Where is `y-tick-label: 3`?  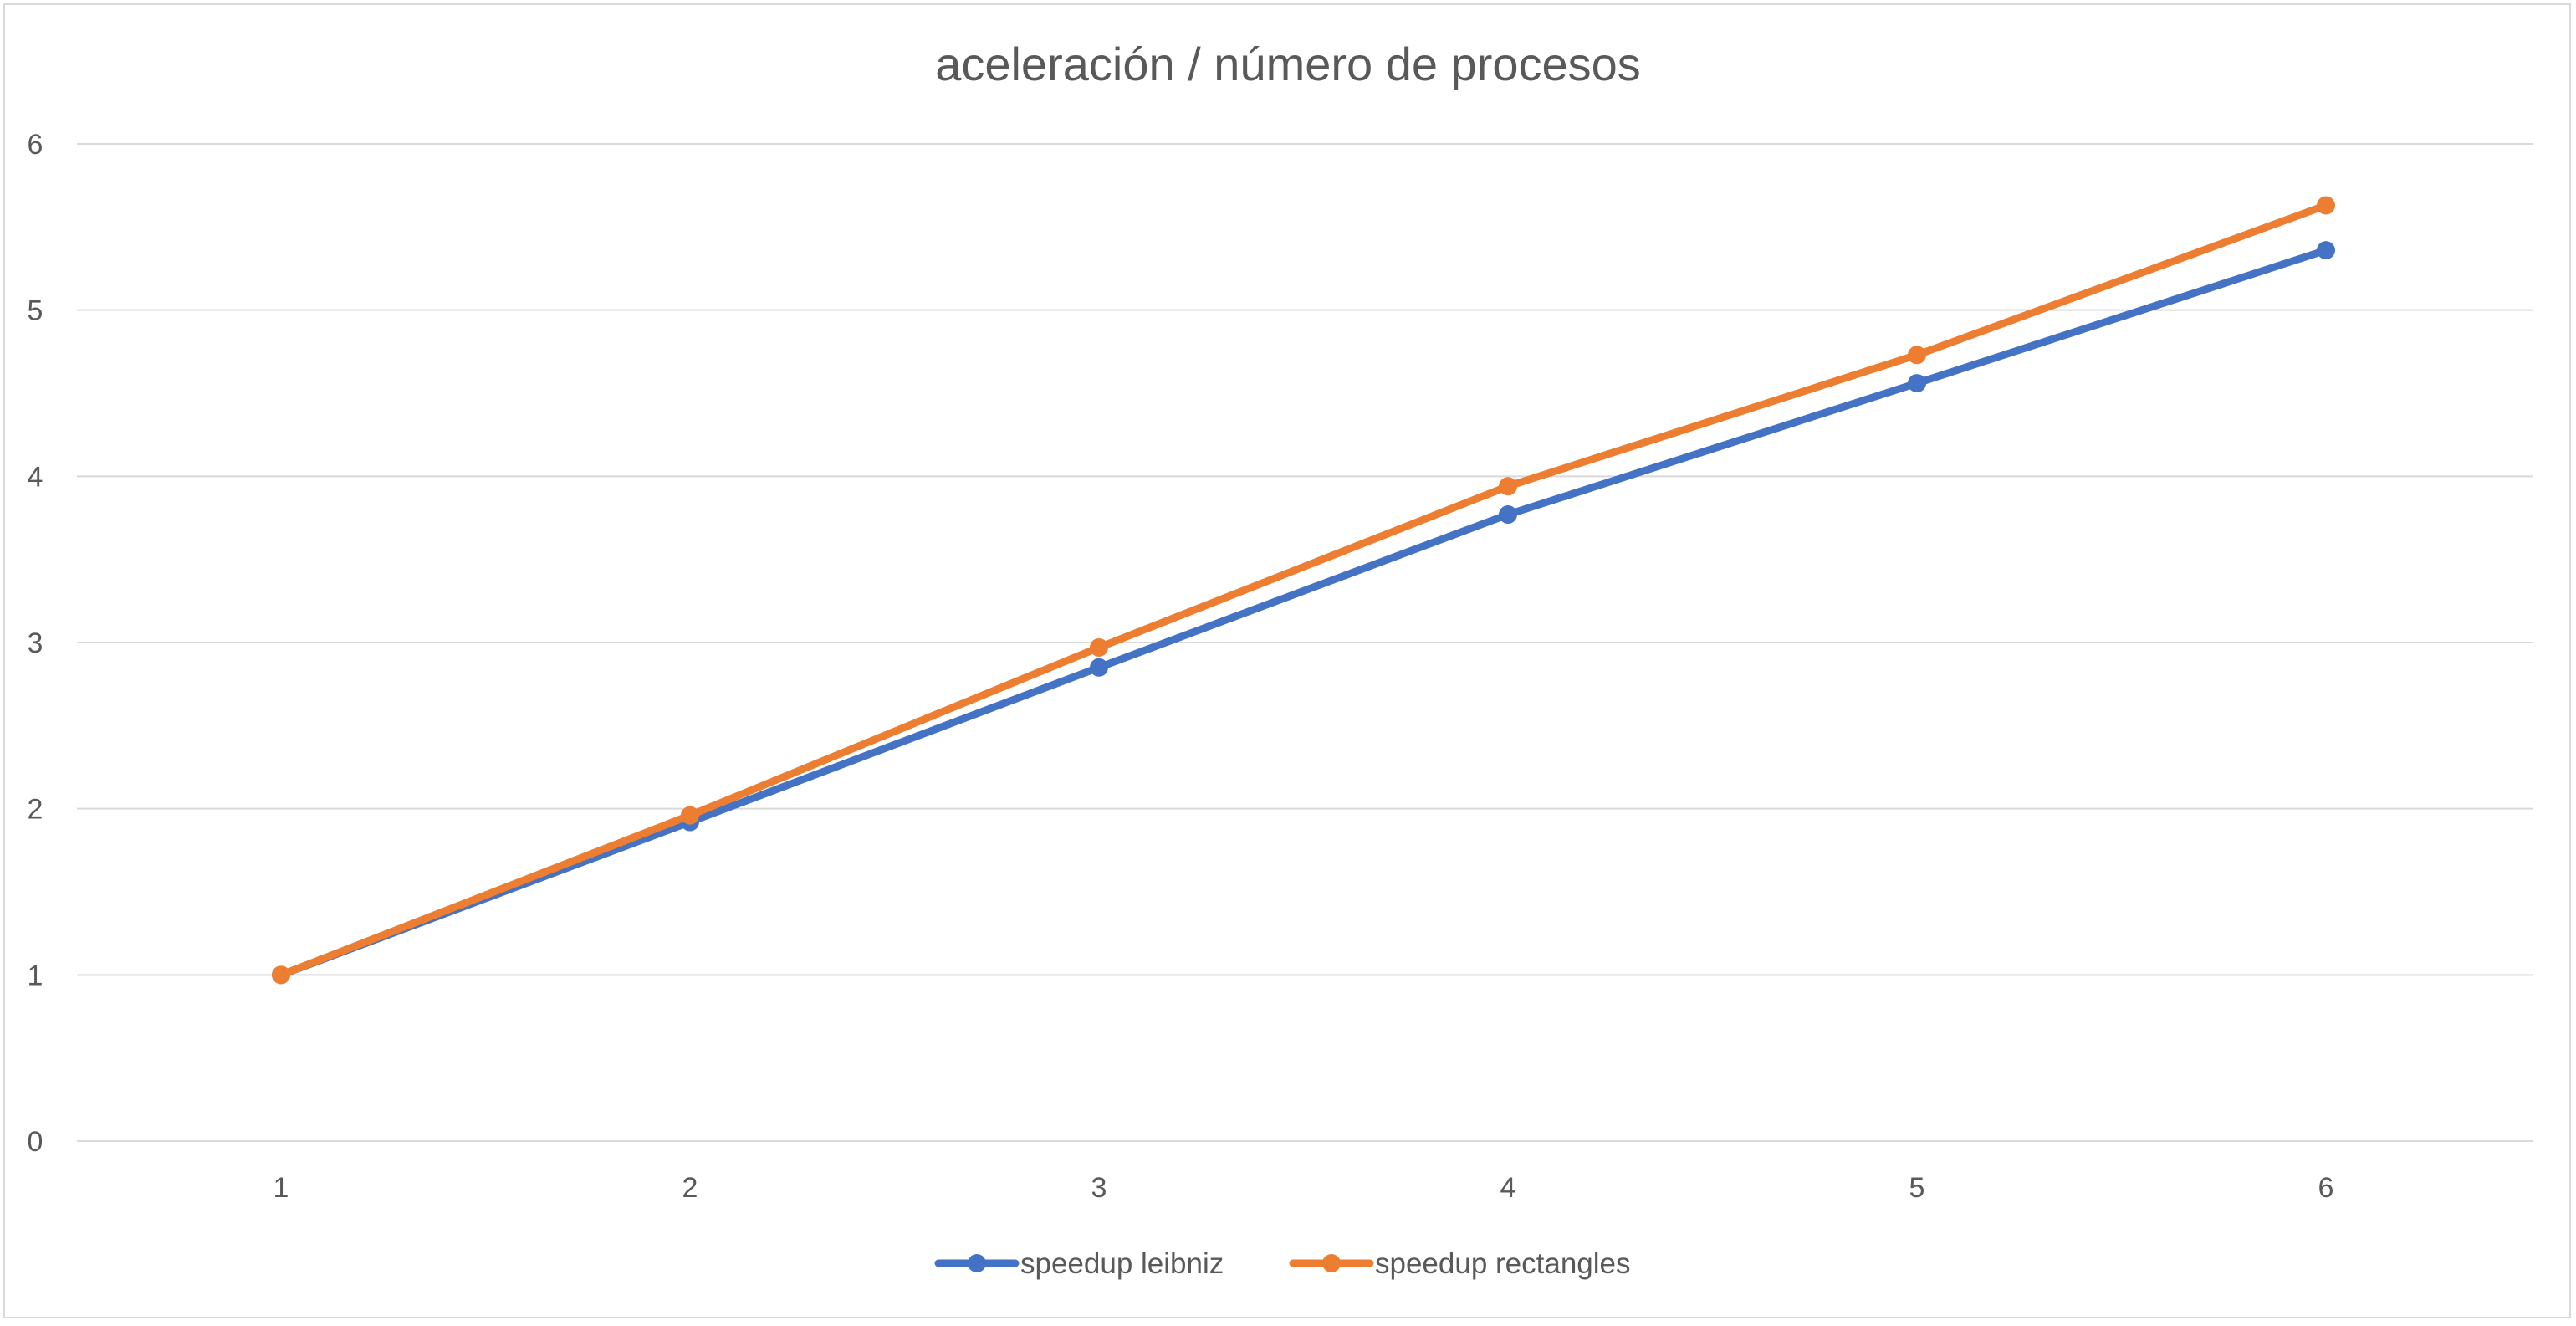
y-tick-label: 3 is located at coordinates (35, 643).